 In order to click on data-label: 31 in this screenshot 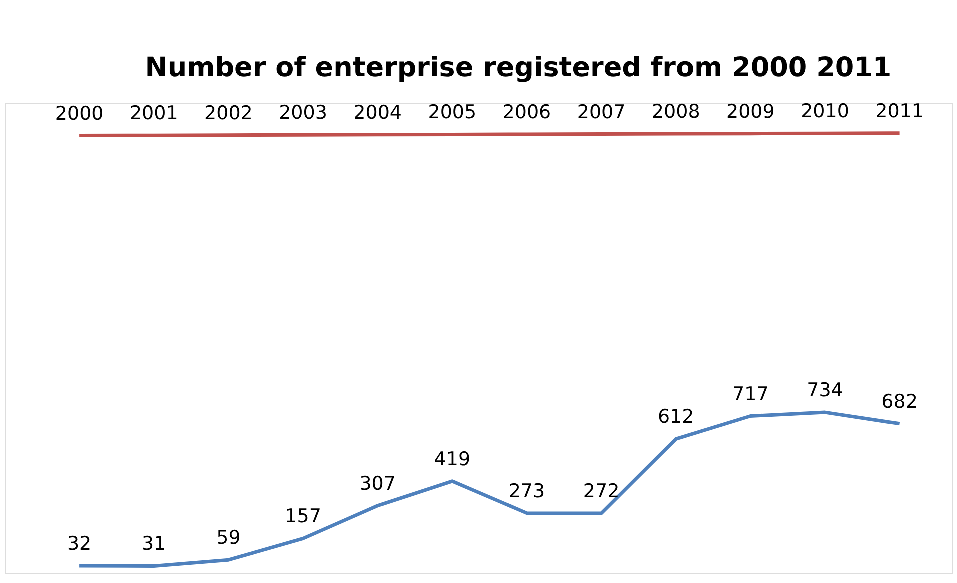, I will do `click(154, 544)`.